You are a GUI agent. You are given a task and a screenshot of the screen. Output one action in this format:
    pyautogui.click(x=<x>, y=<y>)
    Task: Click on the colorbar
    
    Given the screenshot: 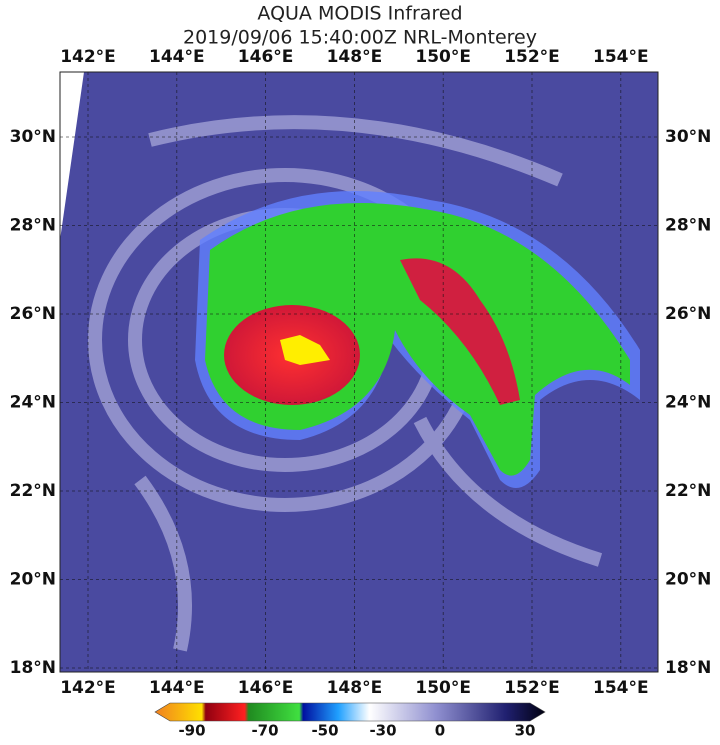 What is the action you would take?
    pyautogui.click(x=350, y=712)
    